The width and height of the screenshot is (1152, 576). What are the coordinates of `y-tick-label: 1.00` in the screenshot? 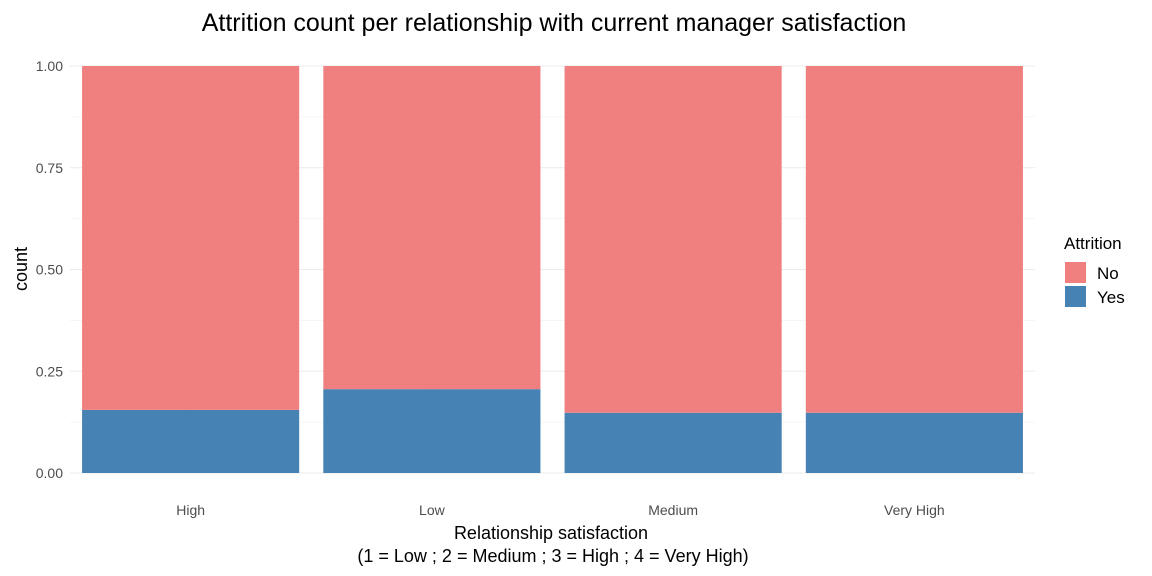 It's located at (49, 66).